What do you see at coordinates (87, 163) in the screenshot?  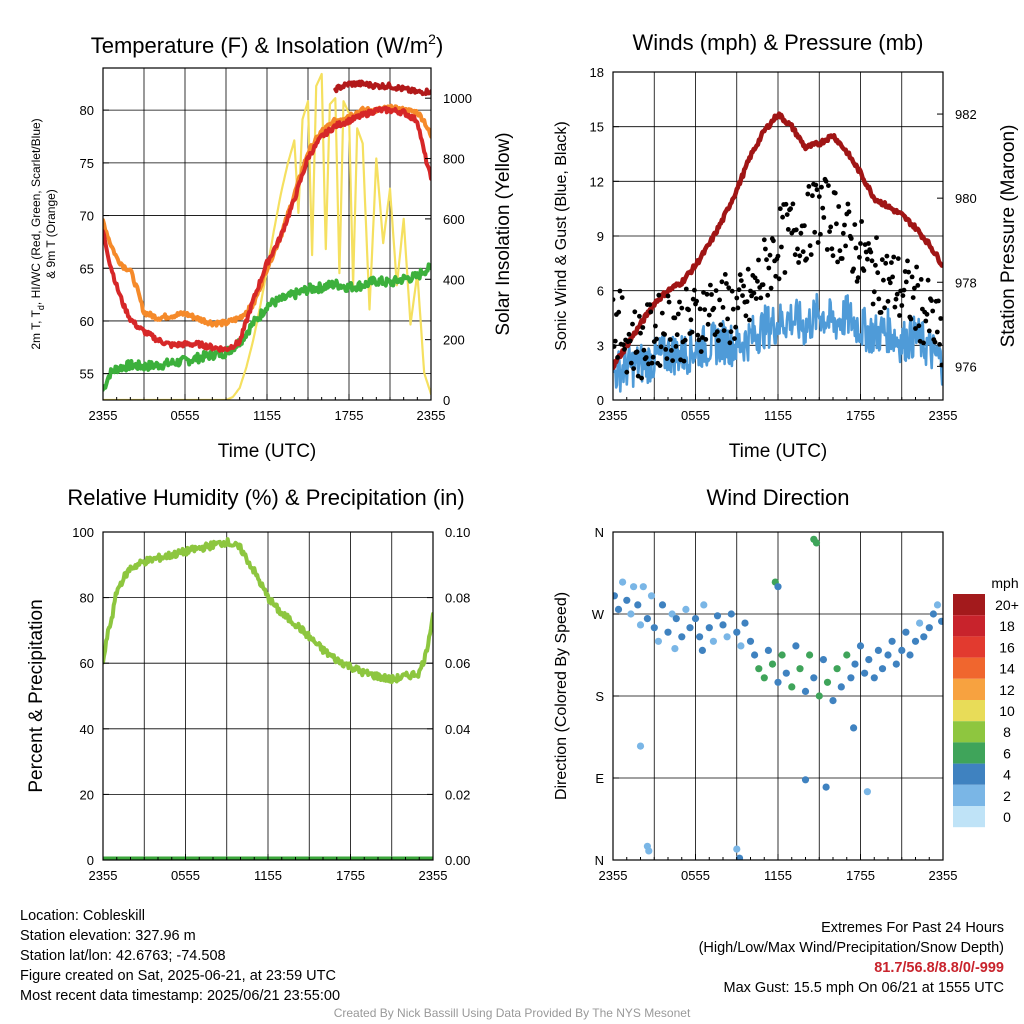 I see `y-tick-label: 75` at bounding box center [87, 163].